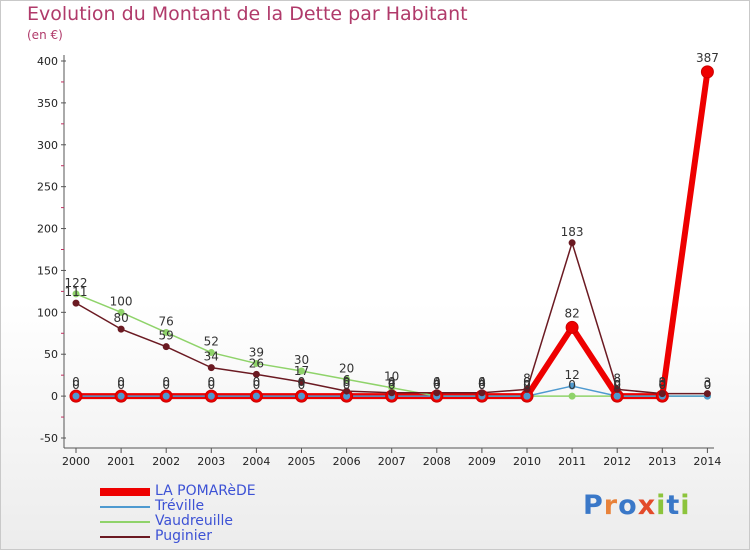 The height and width of the screenshot is (550, 750). I want to click on data-label: 26, so click(256, 363).